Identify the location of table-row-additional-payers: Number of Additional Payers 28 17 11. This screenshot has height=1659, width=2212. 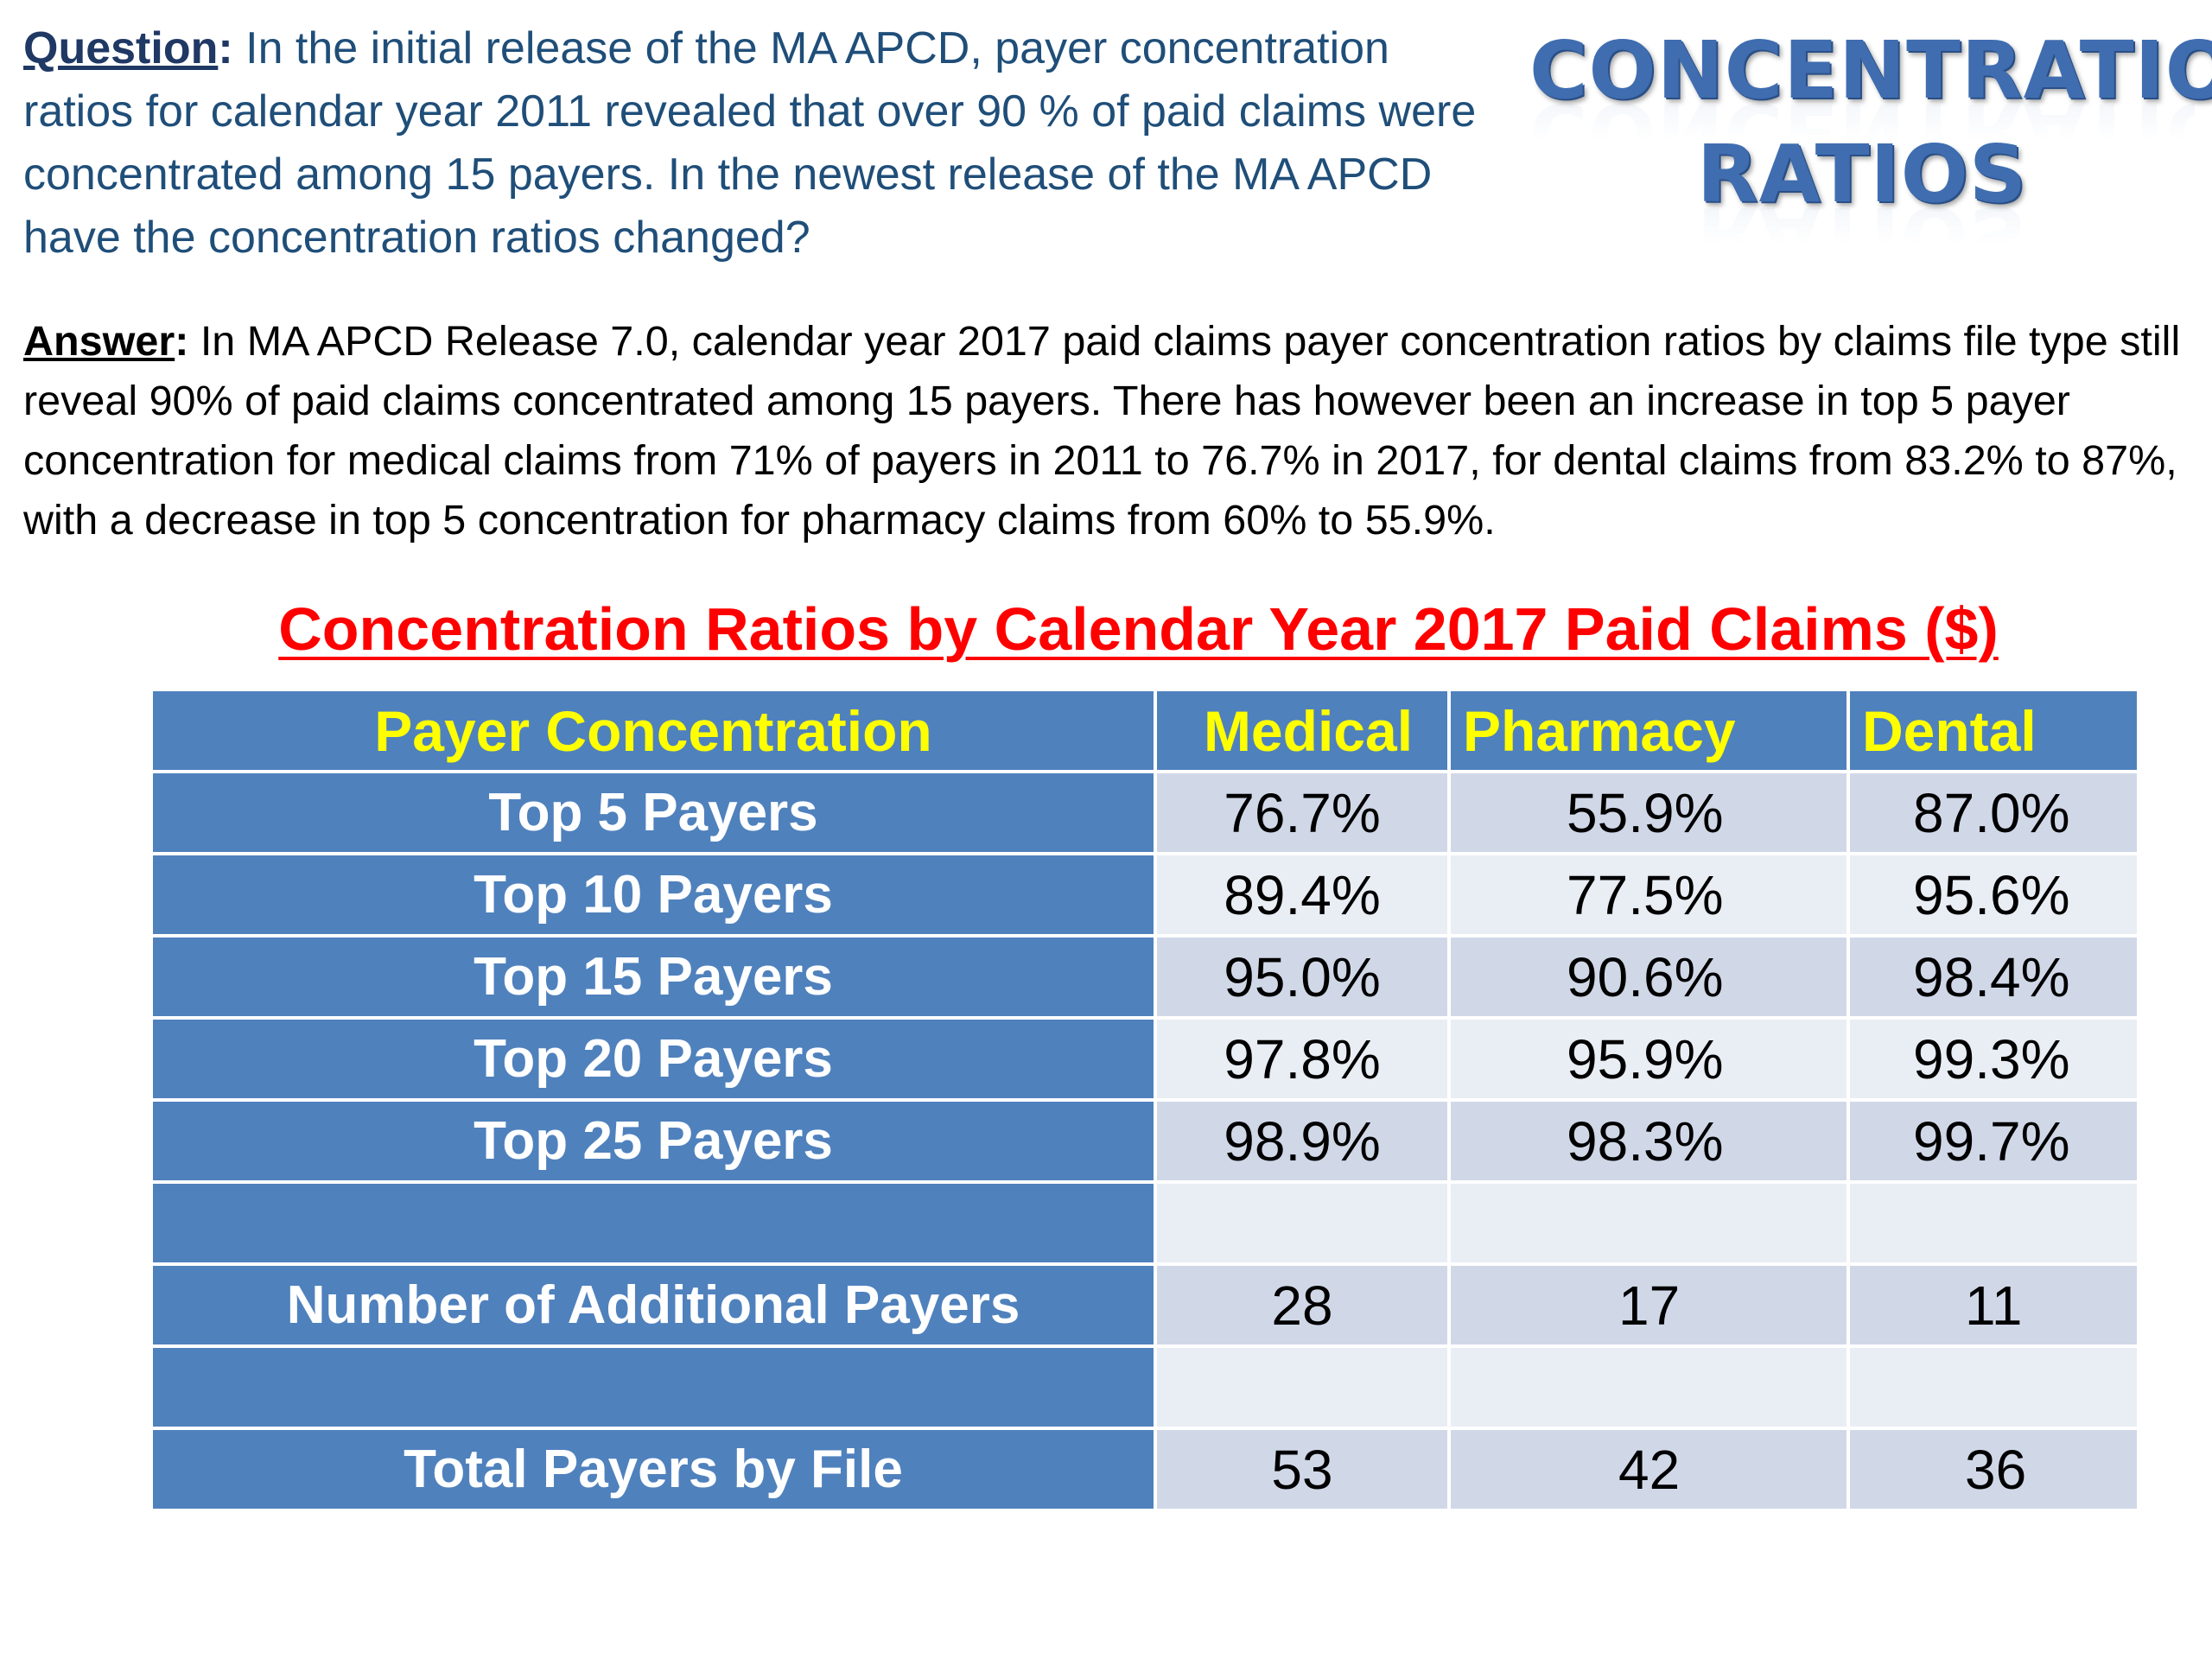
(1144, 1305).